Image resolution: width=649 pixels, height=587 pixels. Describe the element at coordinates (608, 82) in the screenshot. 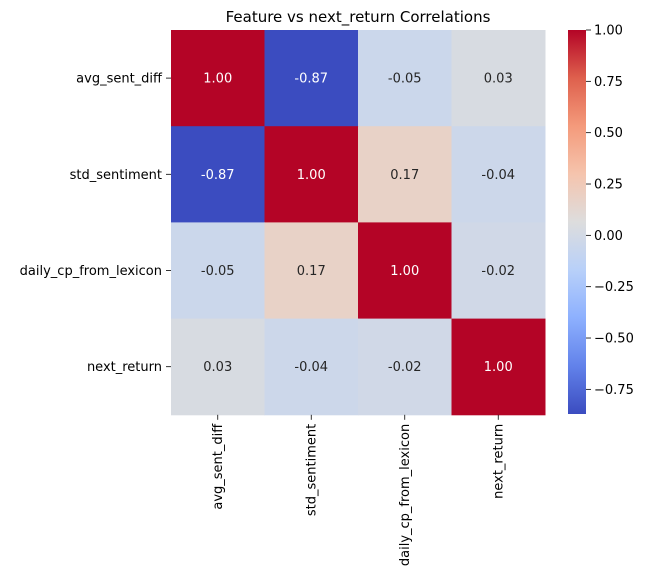

I see `colorbar-tick-label: 0.75` at that location.